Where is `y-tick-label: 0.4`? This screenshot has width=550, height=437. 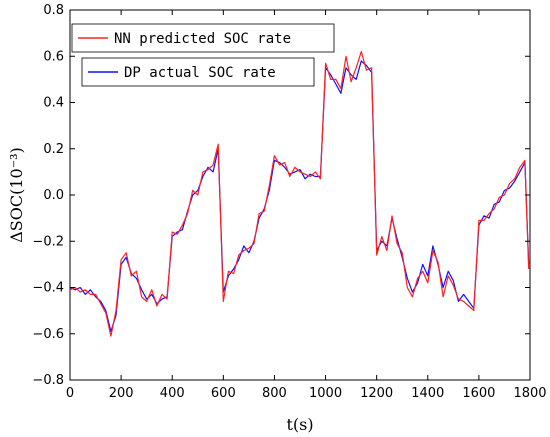
y-tick-label: 0.4 is located at coordinates (53, 103).